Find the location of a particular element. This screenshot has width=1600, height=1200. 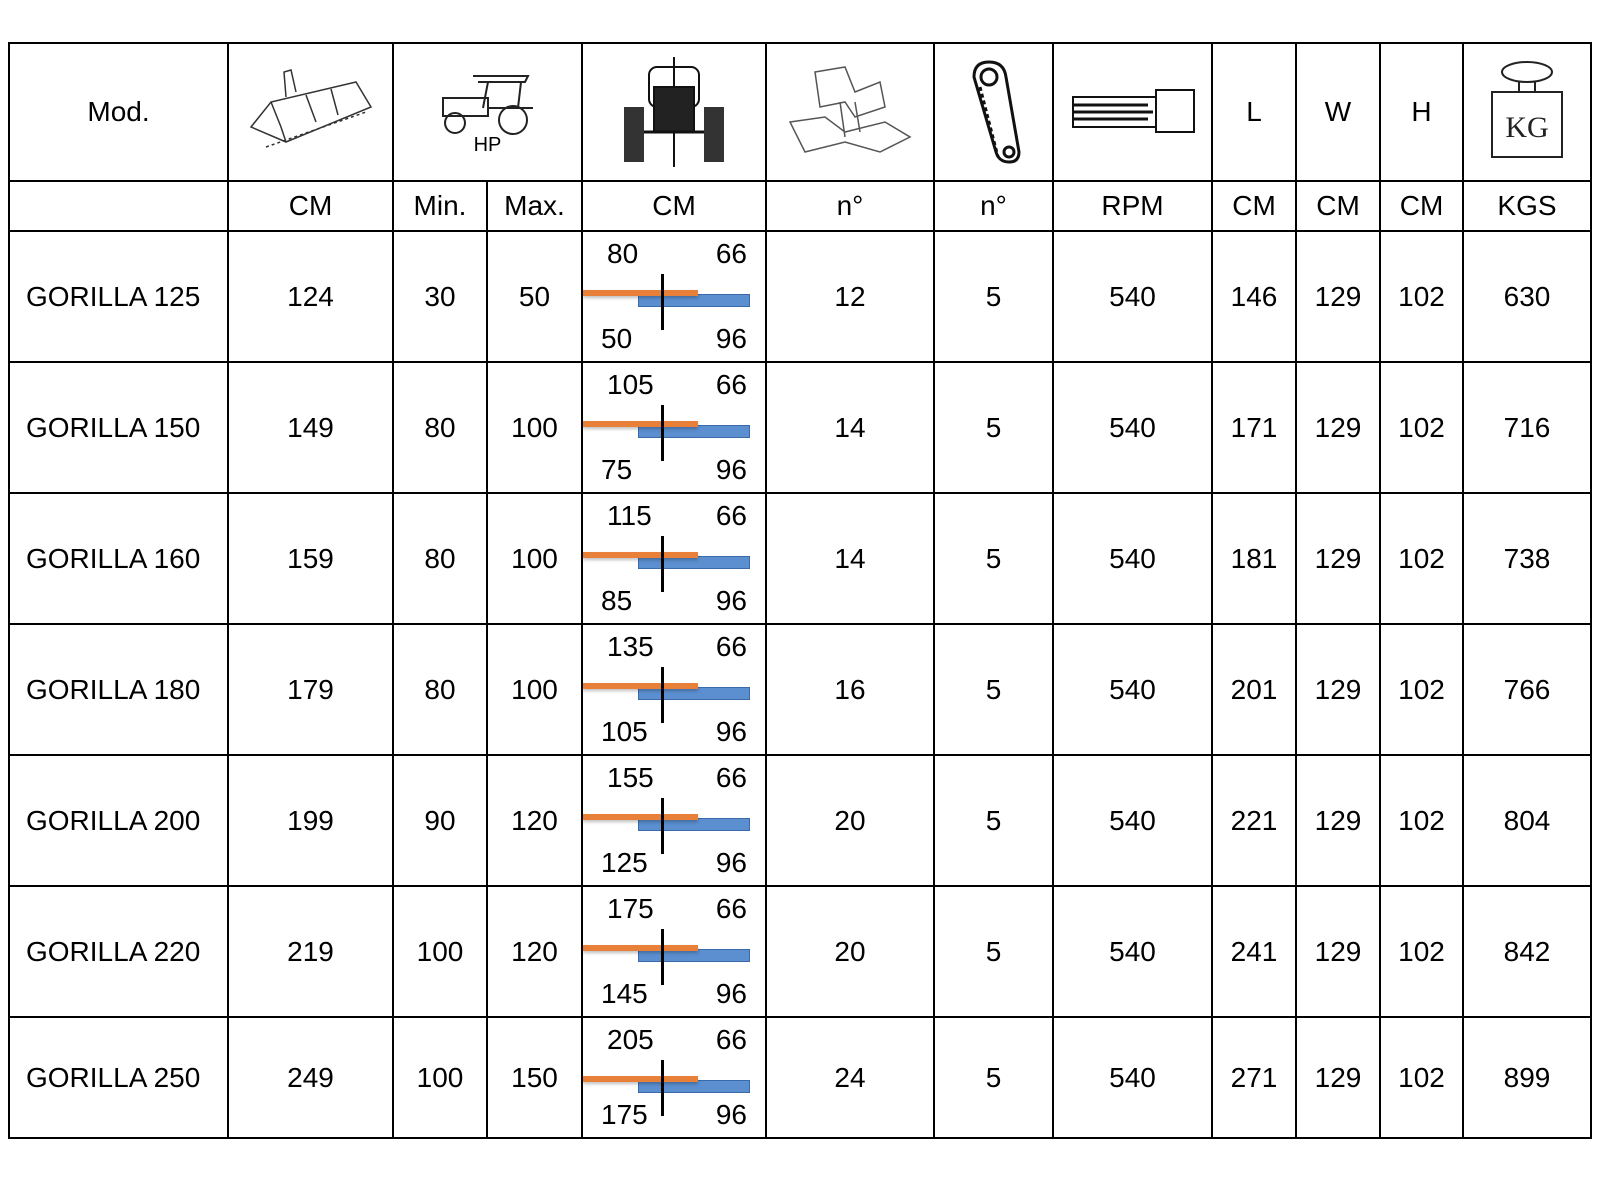

icon-header-row: Mod. HP L W H KG is located at coordinates (800, 112).